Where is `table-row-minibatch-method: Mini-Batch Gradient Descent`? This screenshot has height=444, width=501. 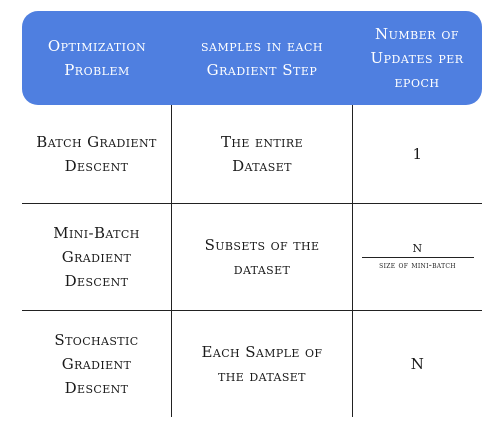
table-row-minibatch-method: Mini-Batch Gradient Descent is located at coordinates (96, 257).